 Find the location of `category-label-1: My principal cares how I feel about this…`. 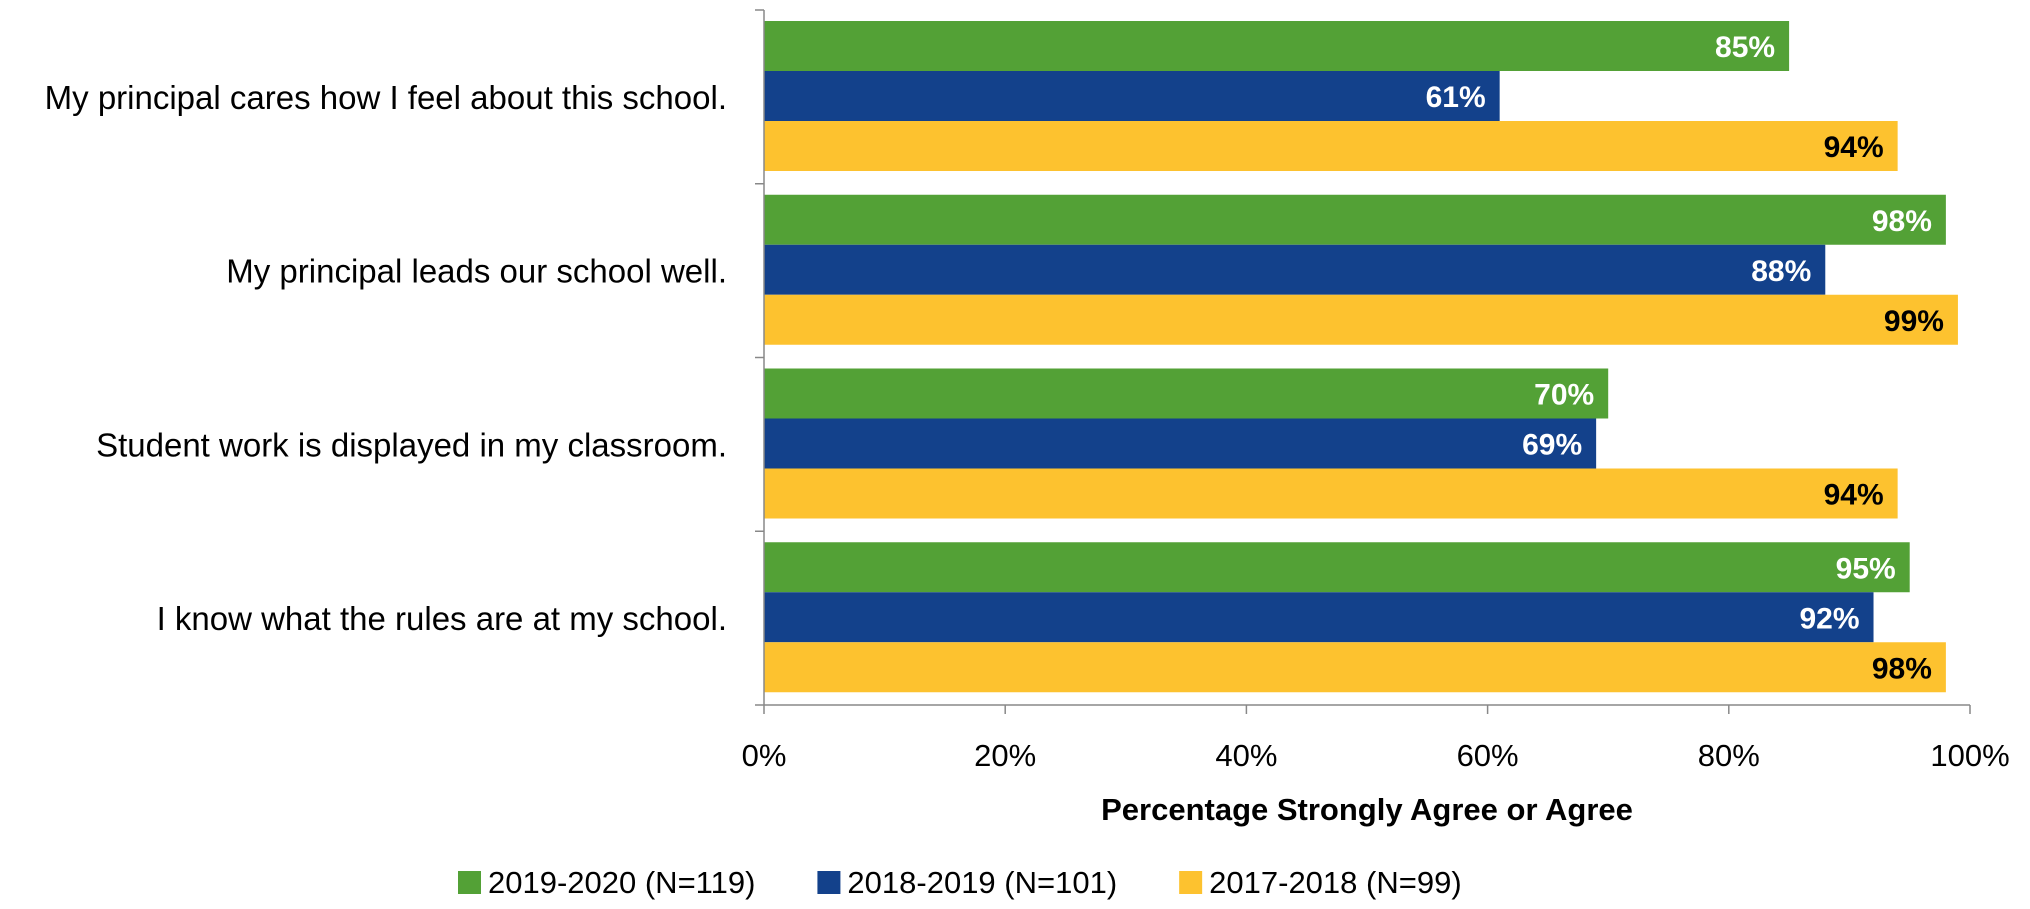

category-label-1: My principal cares how I feel about this… is located at coordinates (386, 97).